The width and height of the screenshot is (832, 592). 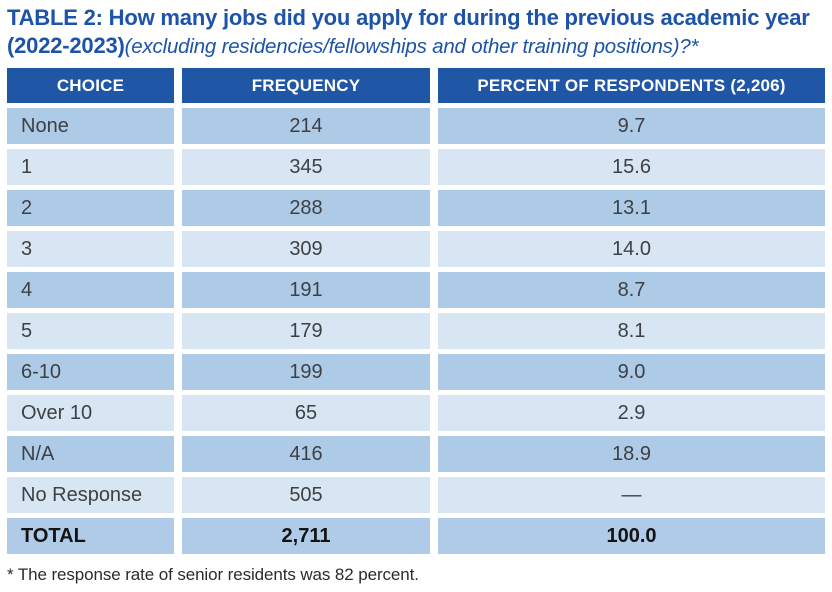 What do you see at coordinates (631, 495) in the screenshot?
I see `percent-cell: —` at bounding box center [631, 495].